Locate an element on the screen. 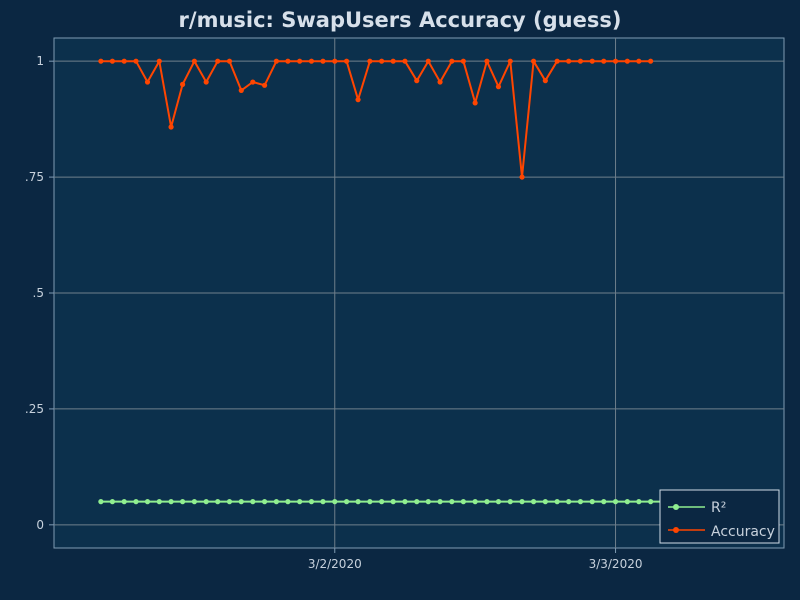 Image resolution: width=800 pixels, height=600 pixels. x-tick-label: 3/2/2020 is located at coordinates (335, 564).